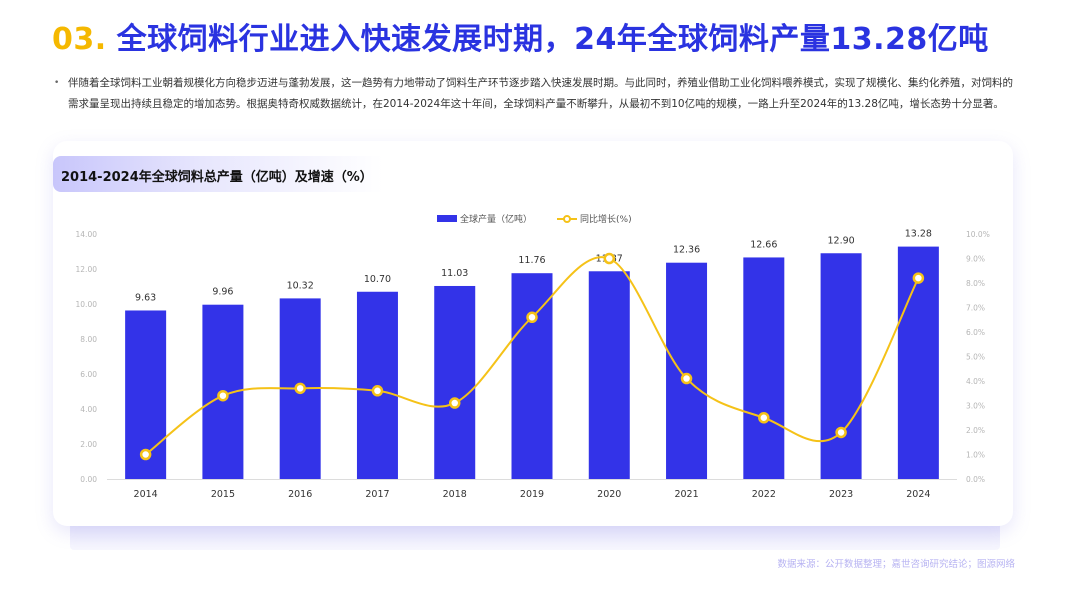 The height and width of the screenshot is (600, 1067). Describe the element at coordinates (531, 260) in the screenshot. I see `bar-value-label: 11.76` at that location.